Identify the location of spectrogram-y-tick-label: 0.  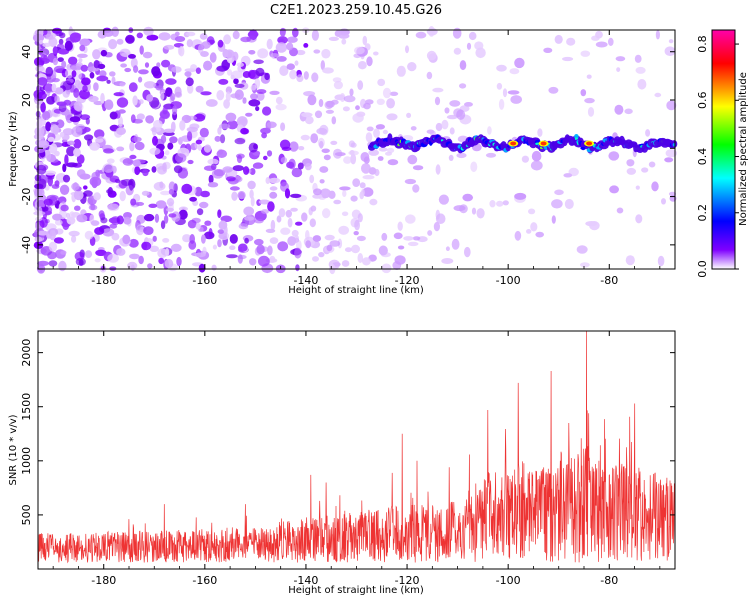
(26, 148).